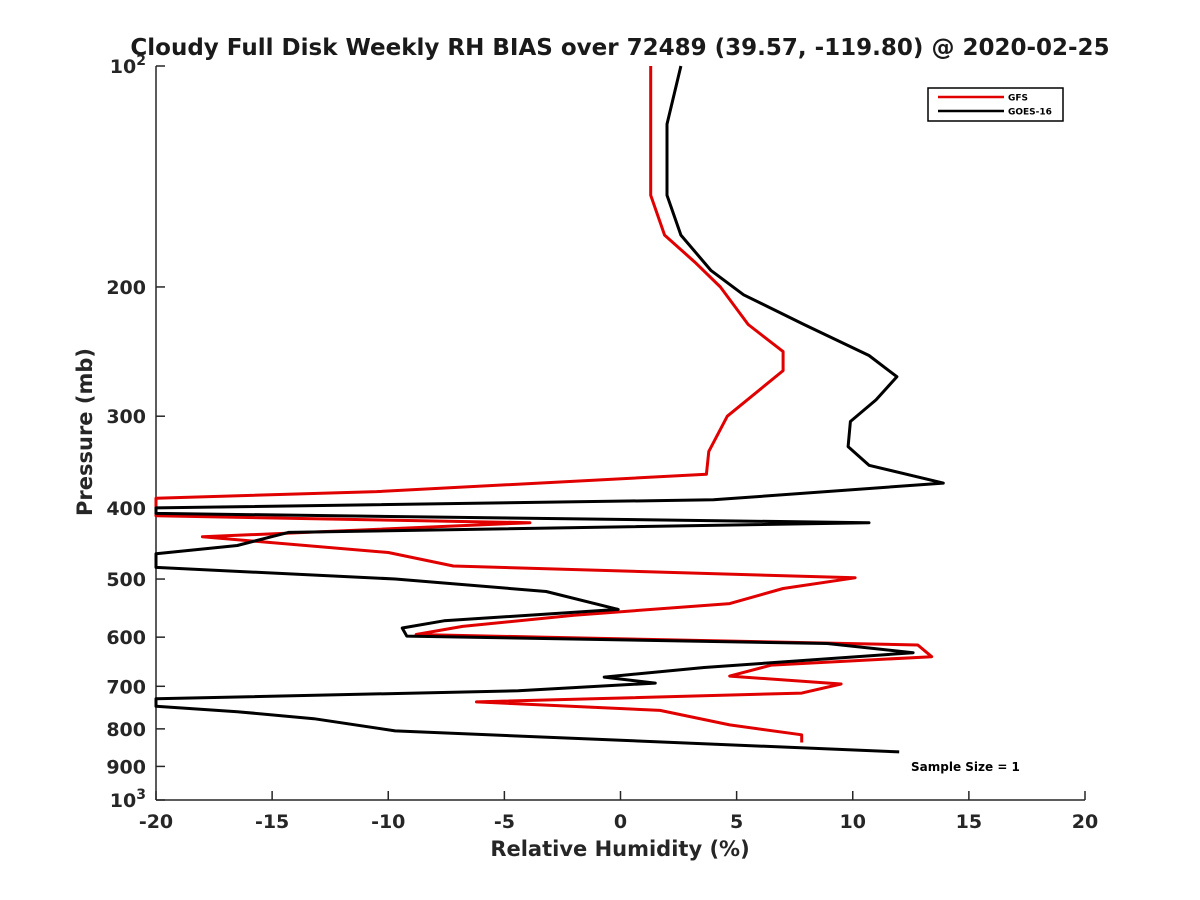 Image resolution: width=1200 pixels, height=900 pixels. I want to click on legend-label: GFS, so click(1018, 99).